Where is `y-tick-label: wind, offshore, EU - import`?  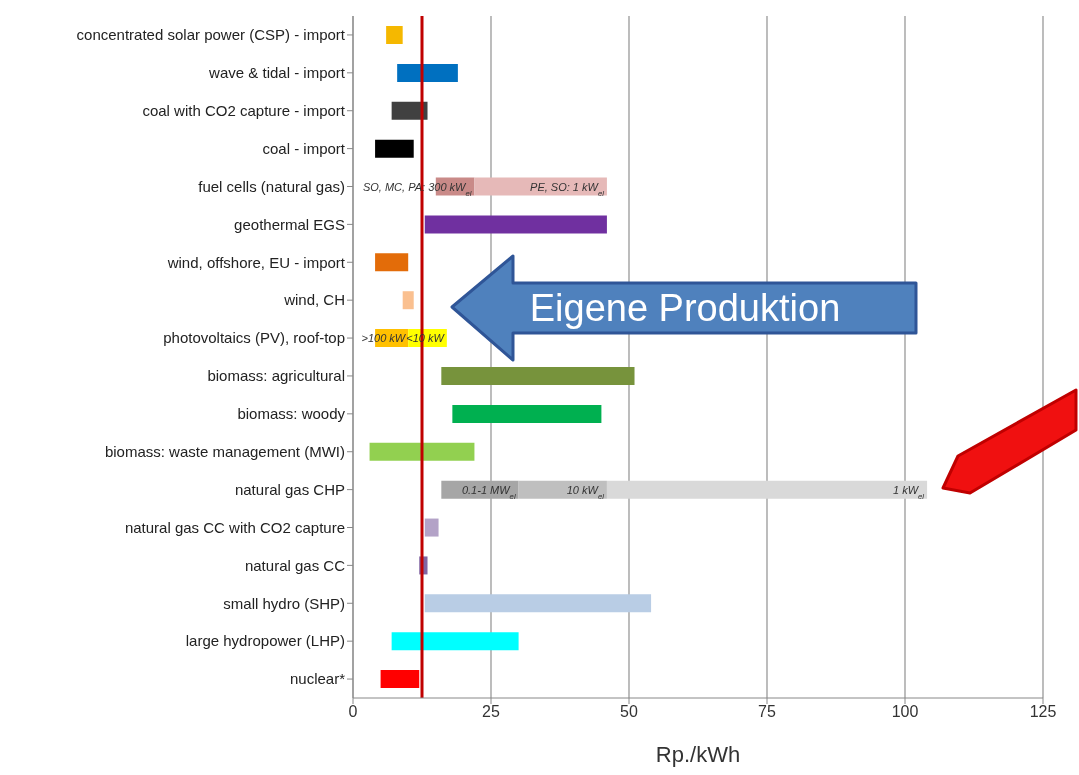
y-tick-label: wind, offshore, EU - import is located at coordinates (256, 262).